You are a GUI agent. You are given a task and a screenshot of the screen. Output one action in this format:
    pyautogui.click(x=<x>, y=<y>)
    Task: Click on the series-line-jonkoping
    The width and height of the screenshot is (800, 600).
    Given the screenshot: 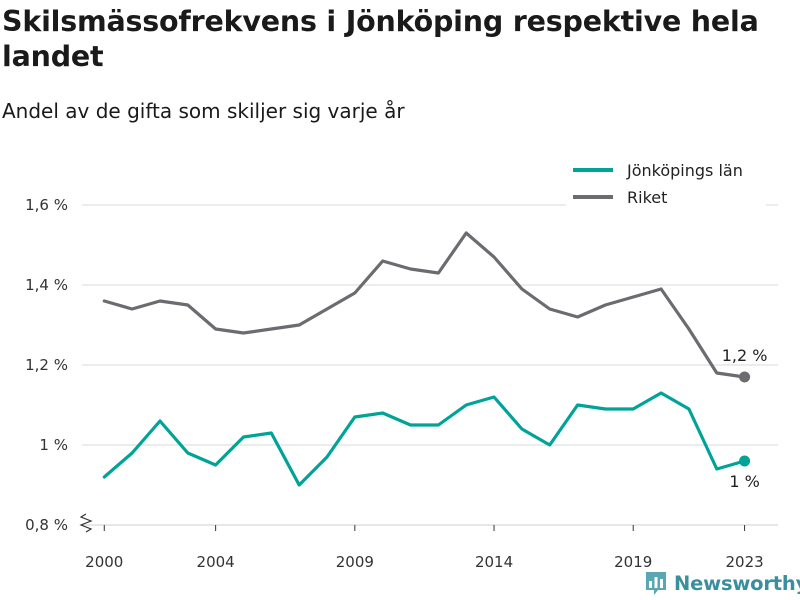 What is the action you would take?
    pyautogui.click(x=424, y=439)
    